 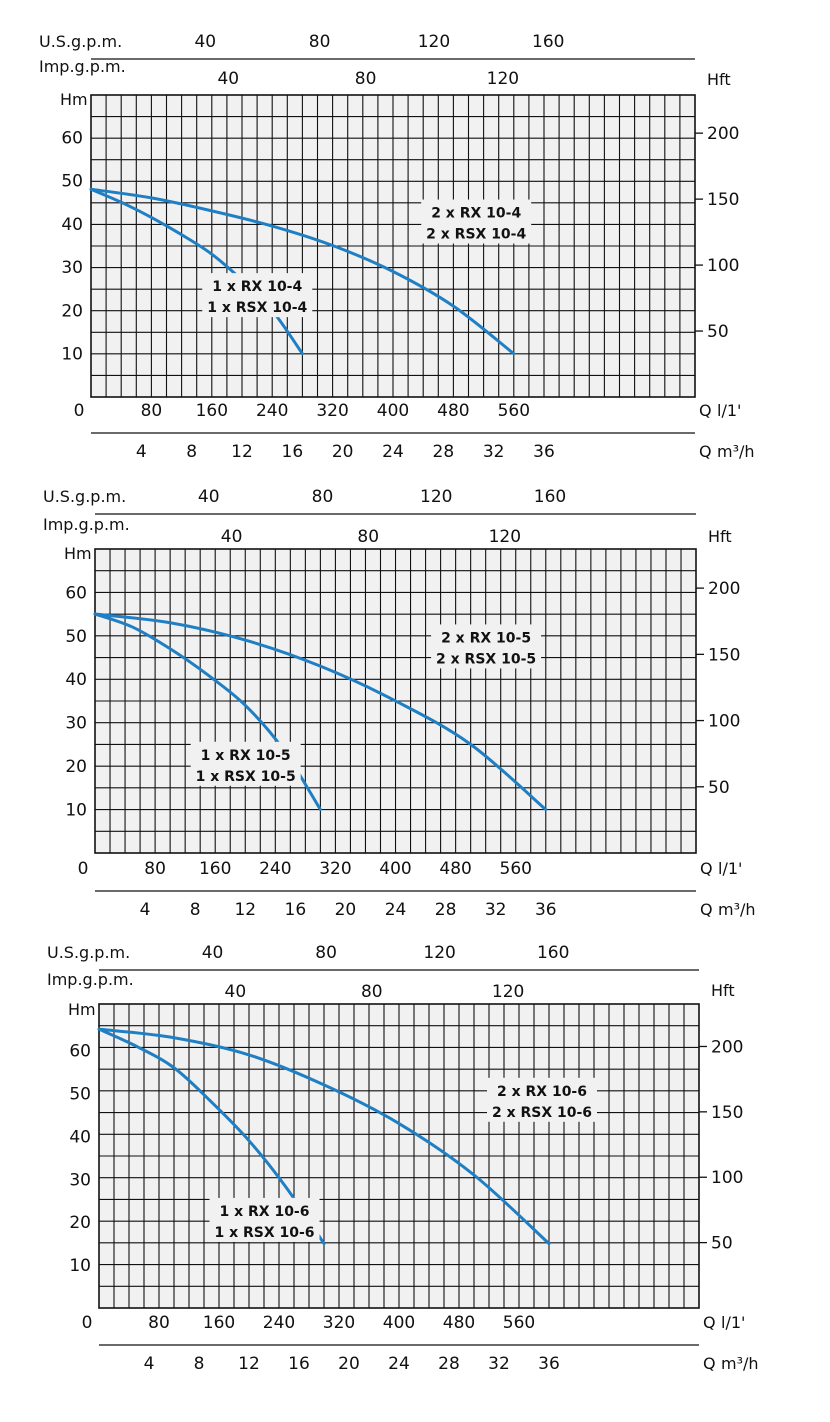 What do you see at coordinates (346, 910) in the screenshot?
I see `m3h-tick-label: 20` at bounding box center [346, 910].